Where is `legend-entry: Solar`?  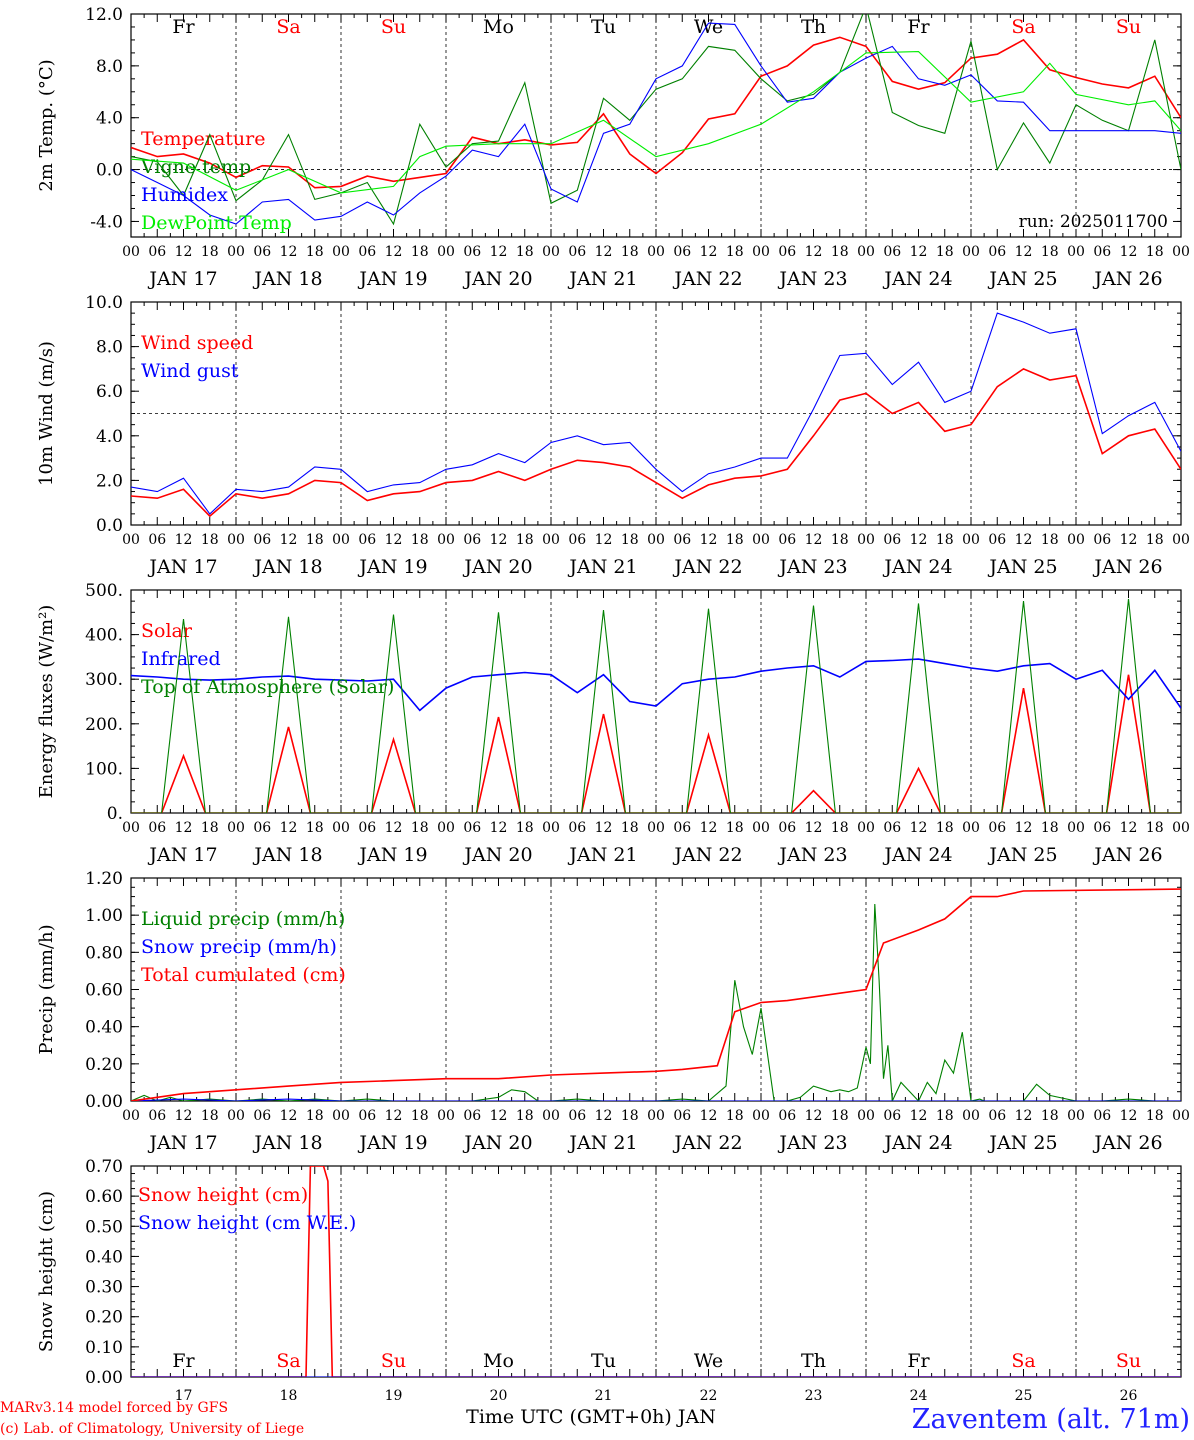 legend-entry: Solar is located at coordinates (167, 631).